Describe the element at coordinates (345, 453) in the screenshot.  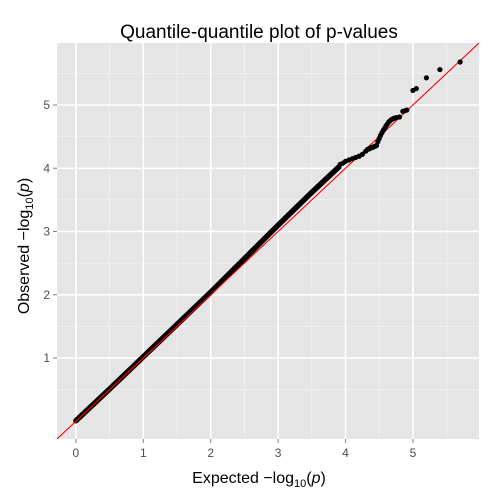
I see `x-tick-label: 4` at that location.